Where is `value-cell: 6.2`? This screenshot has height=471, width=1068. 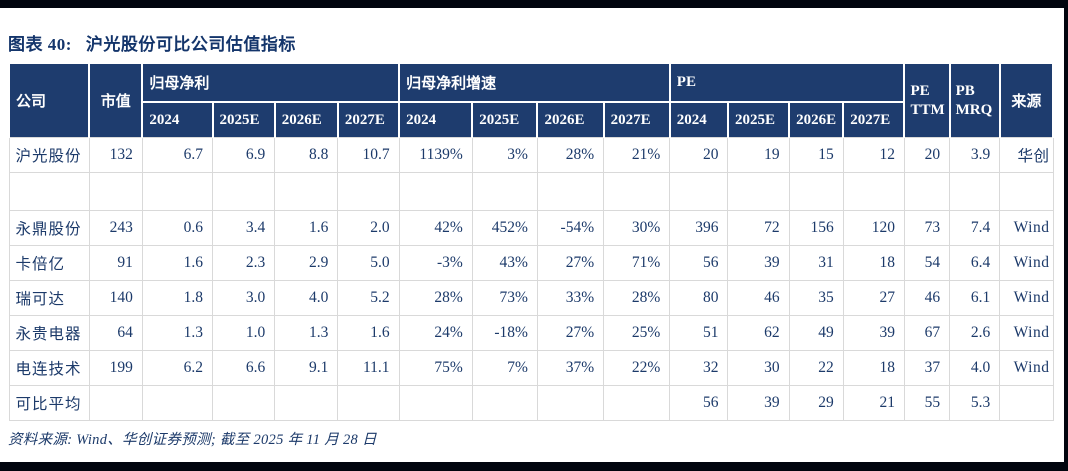 value-cell: 6.2 is located at coordinates (177, 368).